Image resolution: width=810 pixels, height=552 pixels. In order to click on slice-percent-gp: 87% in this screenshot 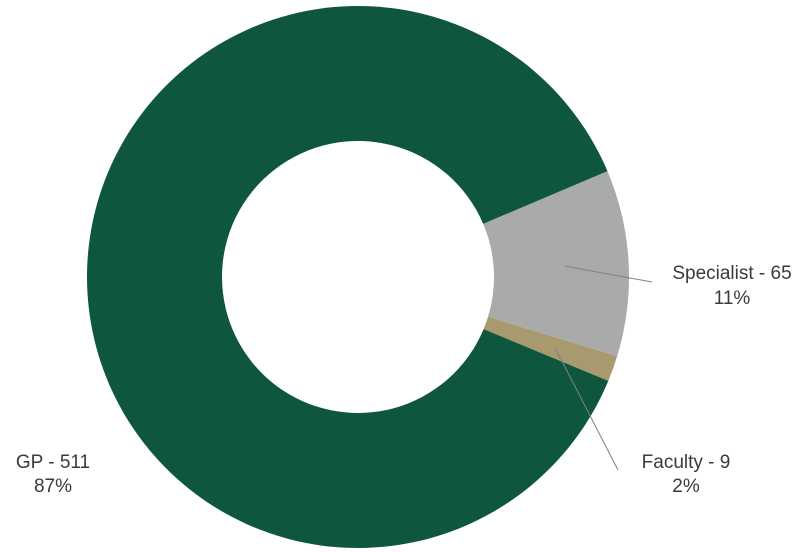, I will do `click(53, 486)`.